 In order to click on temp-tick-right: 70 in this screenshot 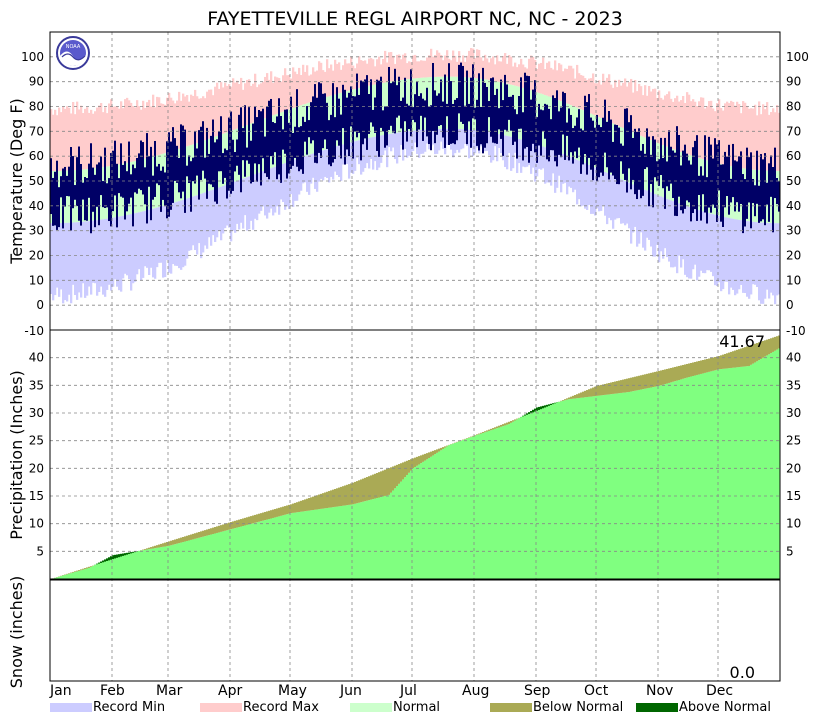, I will do `click(793, 131)`.